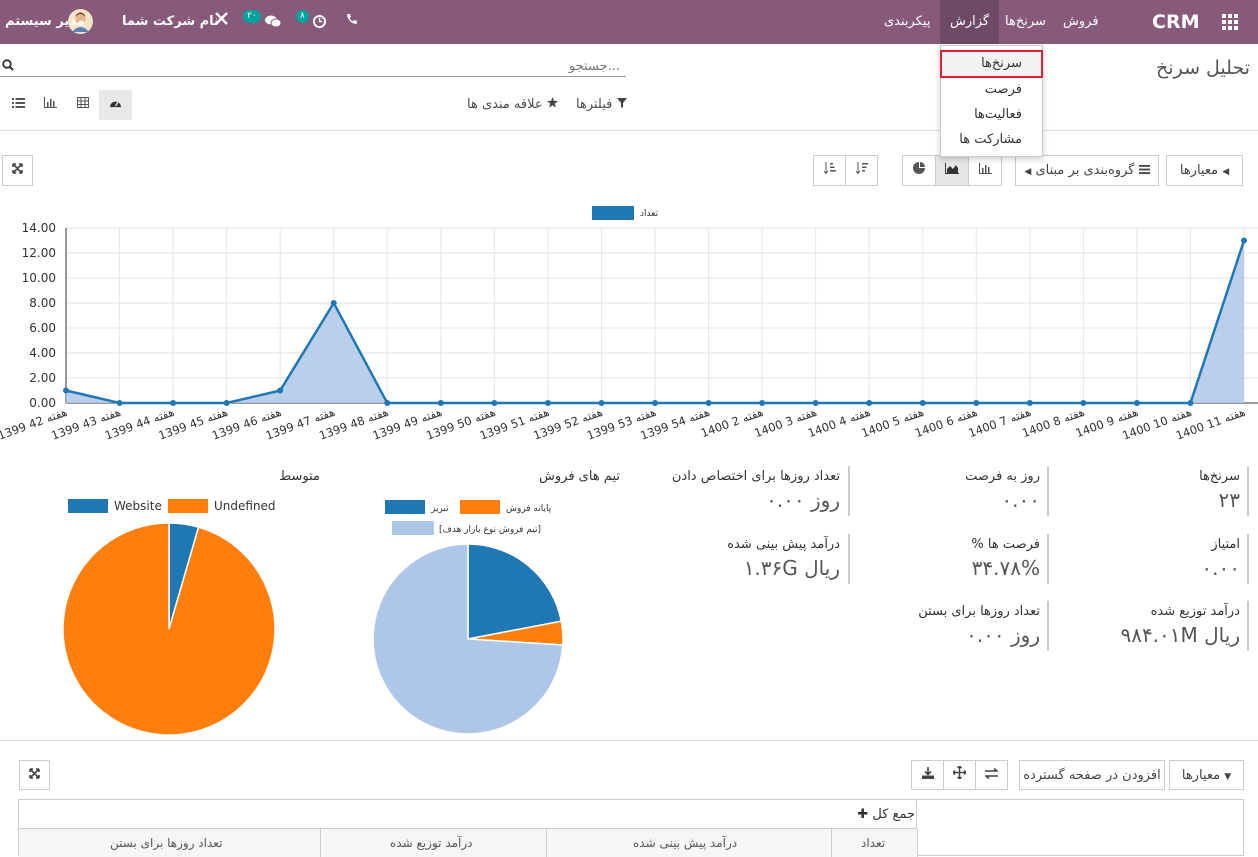 The width and height of the screenshot is (1258, 857). I want to click on sort-ascending-button, so click(829, 170).